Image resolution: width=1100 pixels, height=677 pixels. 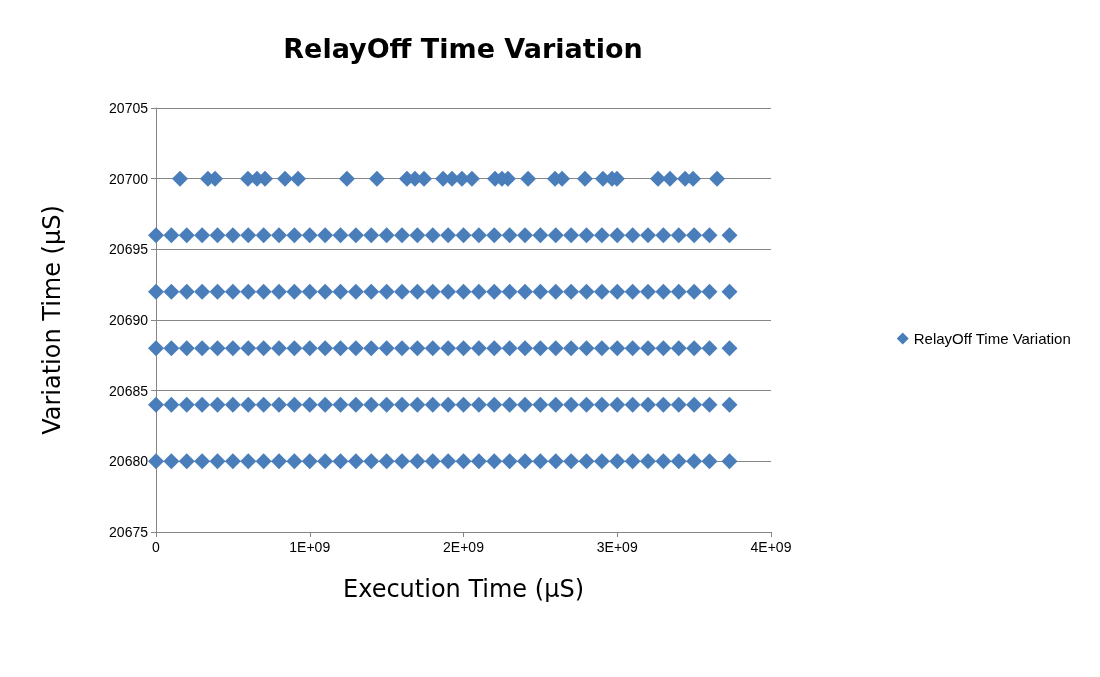 I want to click on x-tick-label: 4E+09, so click(x=771, y=547).